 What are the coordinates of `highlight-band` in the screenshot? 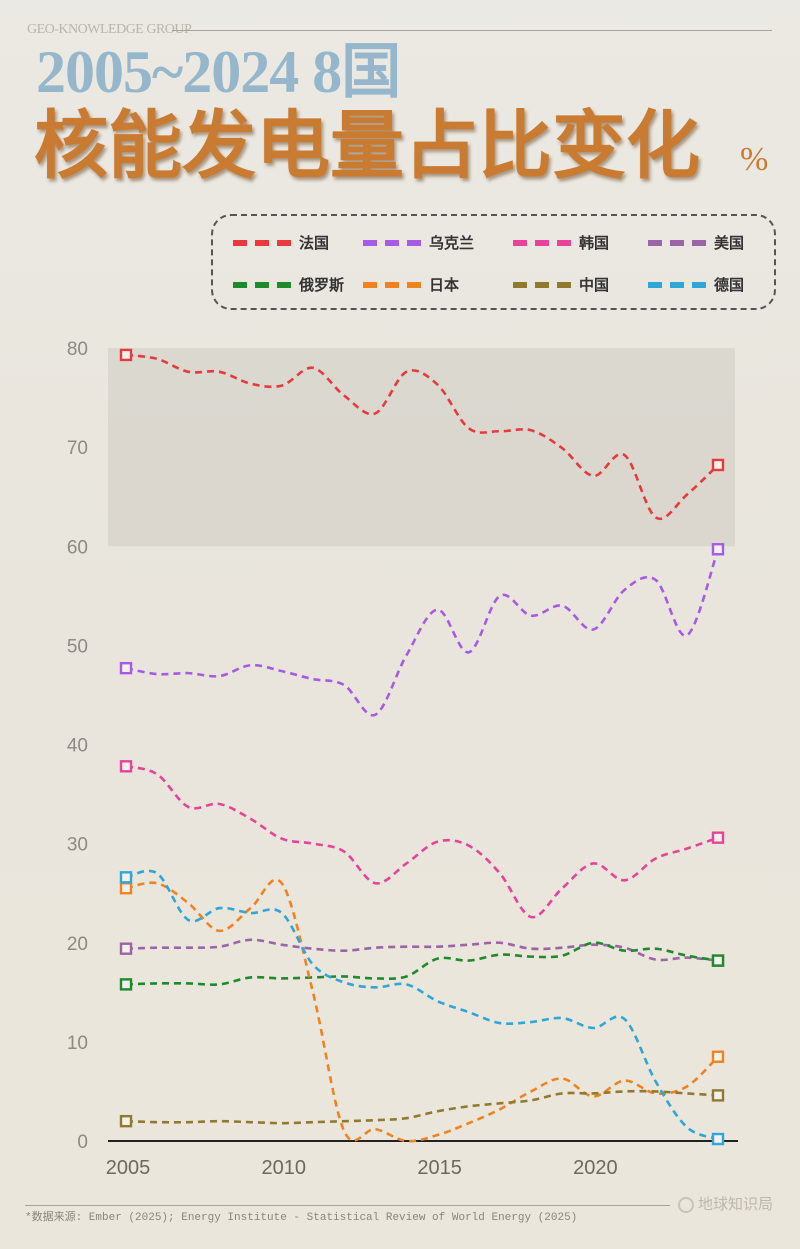 It's located at (421, 447).